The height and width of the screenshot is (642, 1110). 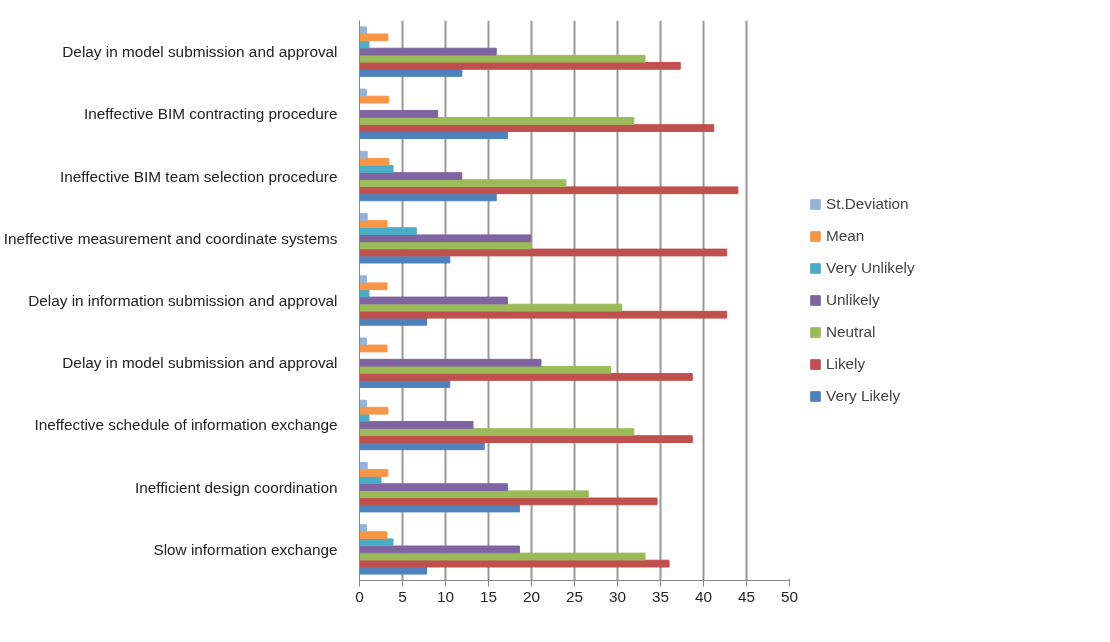 What do you see at coordinates (851, 332) in the screenshot?
I see `legend-label: Neutral` at bounding box center [851, 332].